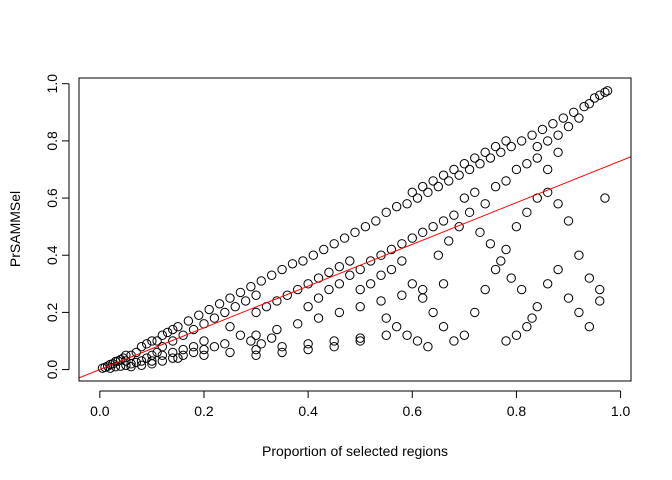 This screenshot has width=672, height=480. What do you see at coordinates (355, 451) in the screenshot?
I see `x-axis-title: Proportion of selected regions` at bounding box center [355, 451].